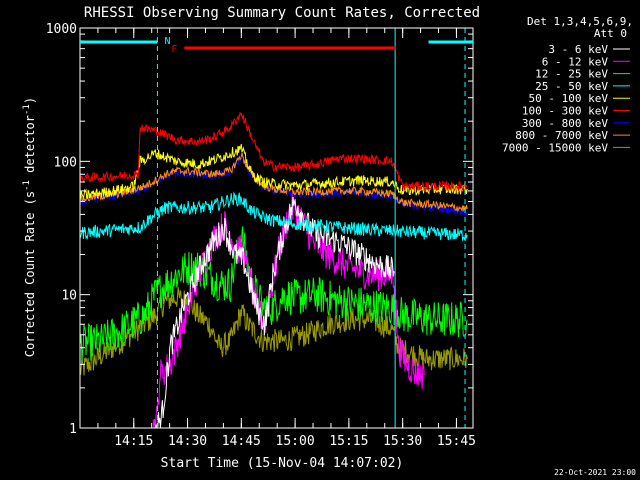 The width and height of the screenshot is (640, 480). What do you see at coordinates (295, 441) in the screenshot?
I see `x-tick-label: 15:00` at bounding box center [295, 441].